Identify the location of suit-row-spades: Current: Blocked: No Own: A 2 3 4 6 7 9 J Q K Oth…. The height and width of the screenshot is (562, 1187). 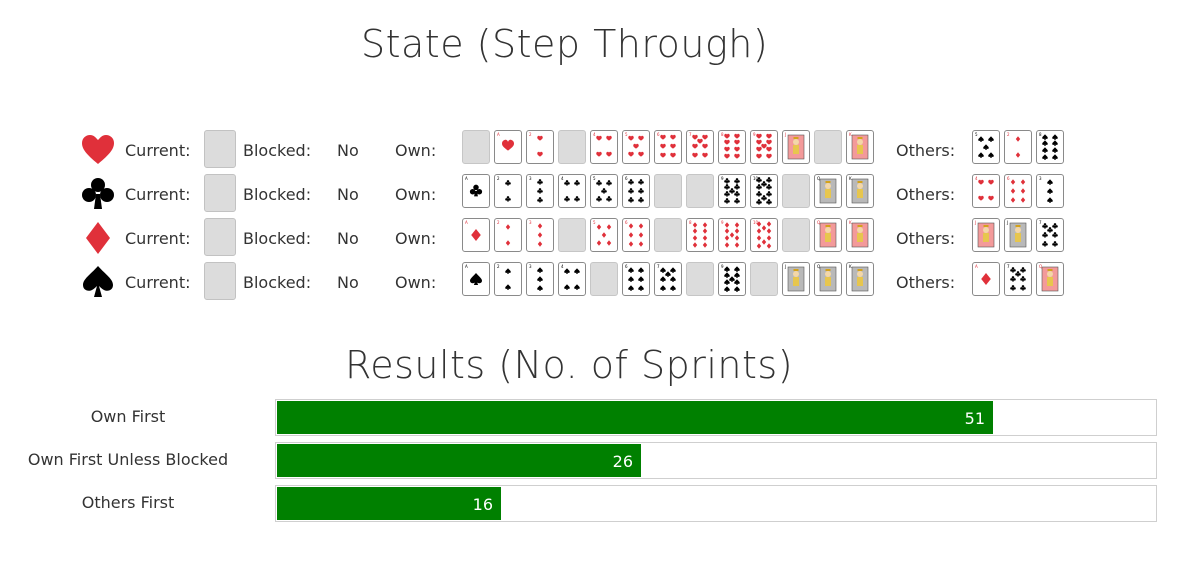
(580, 282).